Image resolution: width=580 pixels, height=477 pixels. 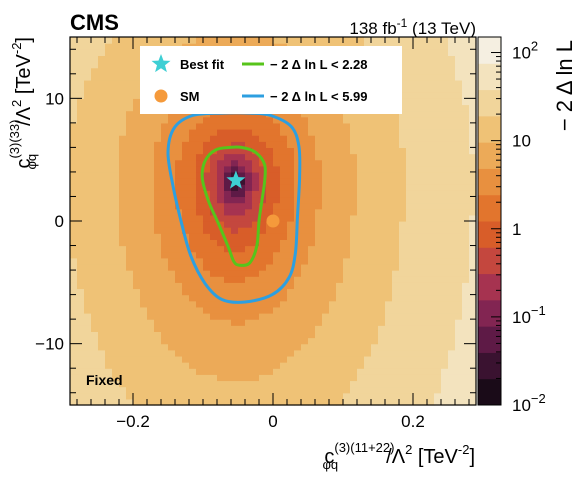 What do you see at coordinates (202, 64) in the screenshot?
I see `legend-label-best-fit: Best fit` at bounding box center [202, 64].